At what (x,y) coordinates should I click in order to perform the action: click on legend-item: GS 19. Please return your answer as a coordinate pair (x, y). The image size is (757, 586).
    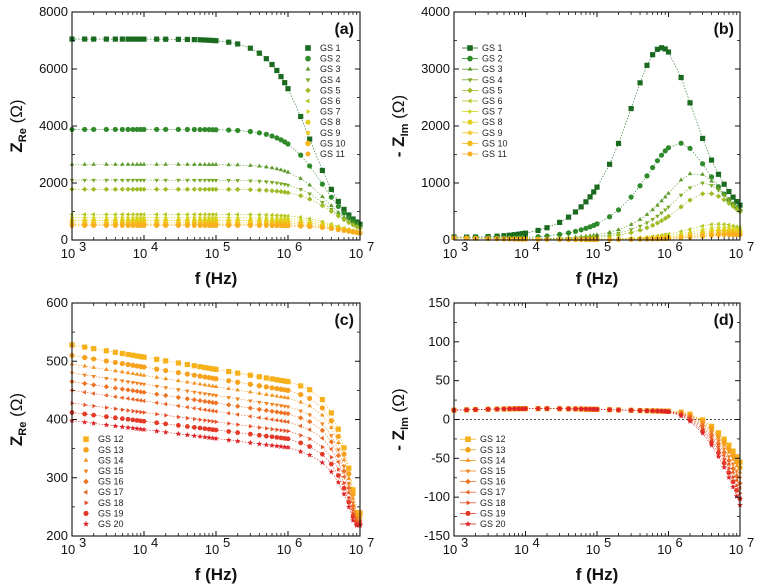
    Looking at the image, I should click on (483, 513).